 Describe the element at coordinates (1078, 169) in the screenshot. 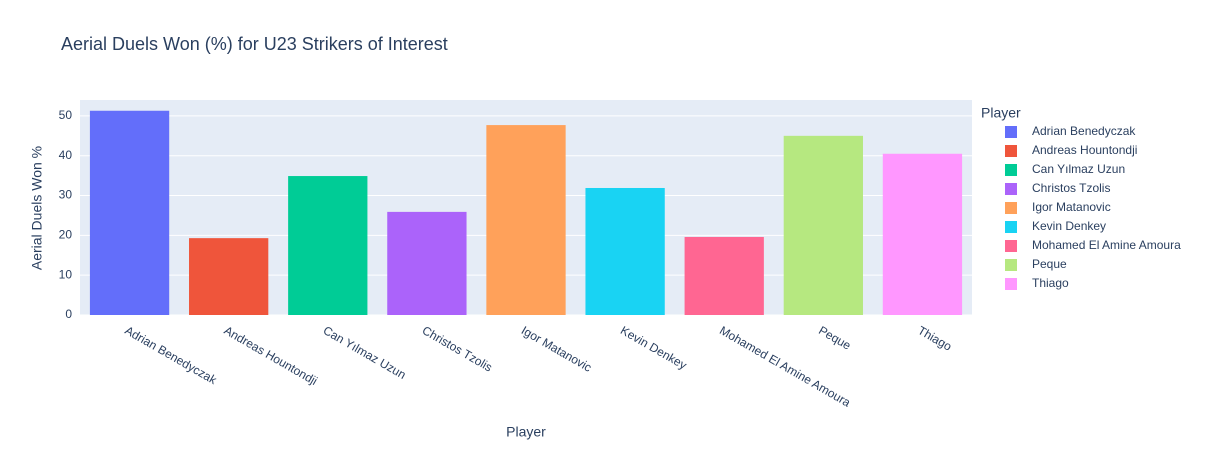

I see `legend-label: Can Yılmaz Uzun` at that location.